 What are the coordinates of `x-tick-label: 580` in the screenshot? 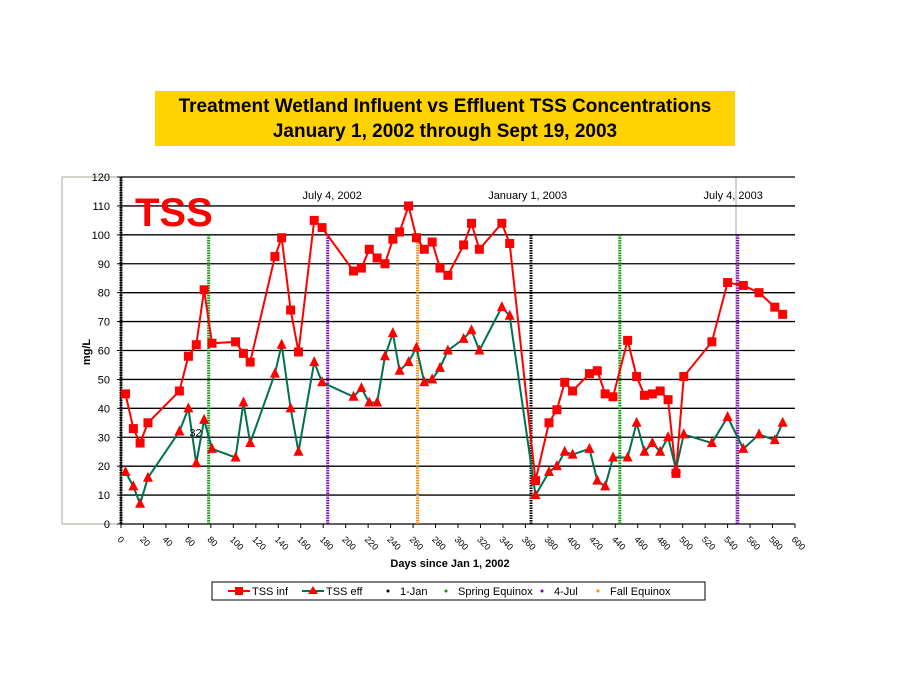 It's located at (776, 543).